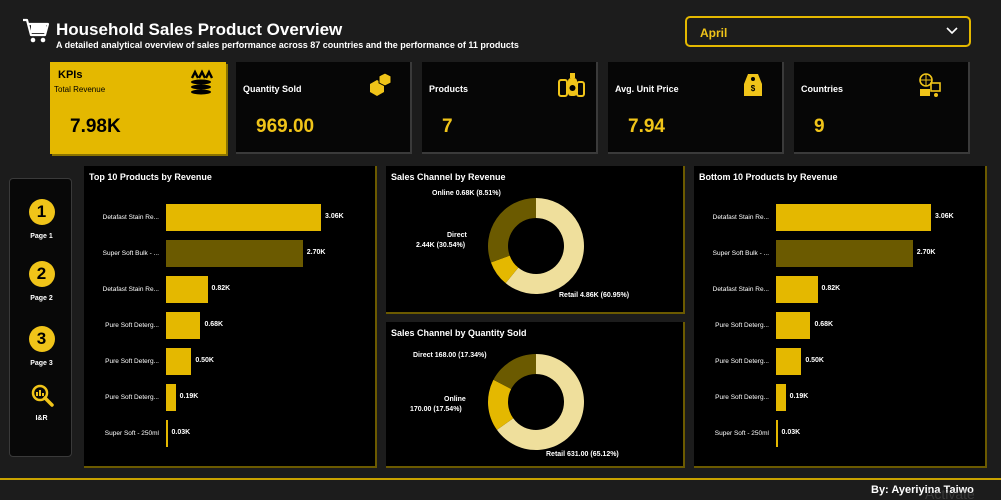 Image resolution: width=1001 pixels, height=500 pixels. Describe the element at coordinates (828, 31) in the screenshot. I see `month-dropdown: April` at that location.